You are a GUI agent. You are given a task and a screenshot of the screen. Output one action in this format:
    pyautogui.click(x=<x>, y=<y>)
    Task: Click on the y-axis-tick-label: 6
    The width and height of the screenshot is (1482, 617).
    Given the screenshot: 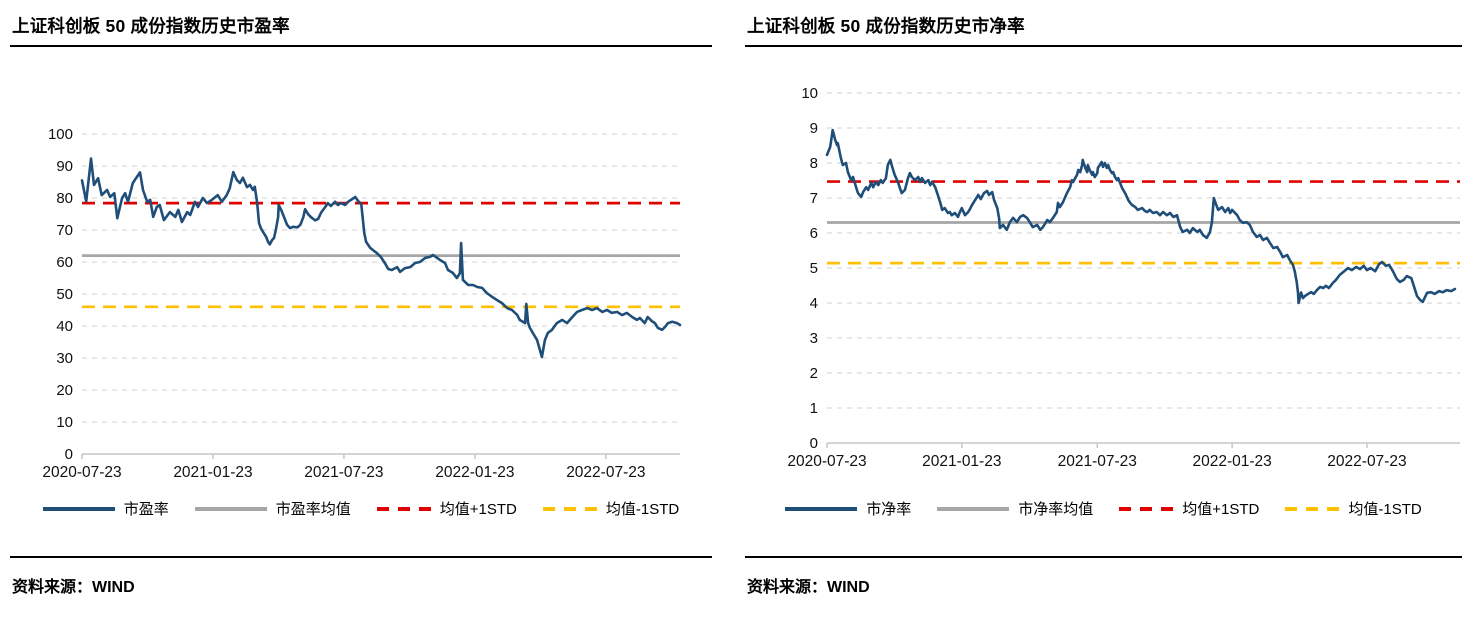 What is the action you would take?
    pyautogui.click(x=814, y=233)
    